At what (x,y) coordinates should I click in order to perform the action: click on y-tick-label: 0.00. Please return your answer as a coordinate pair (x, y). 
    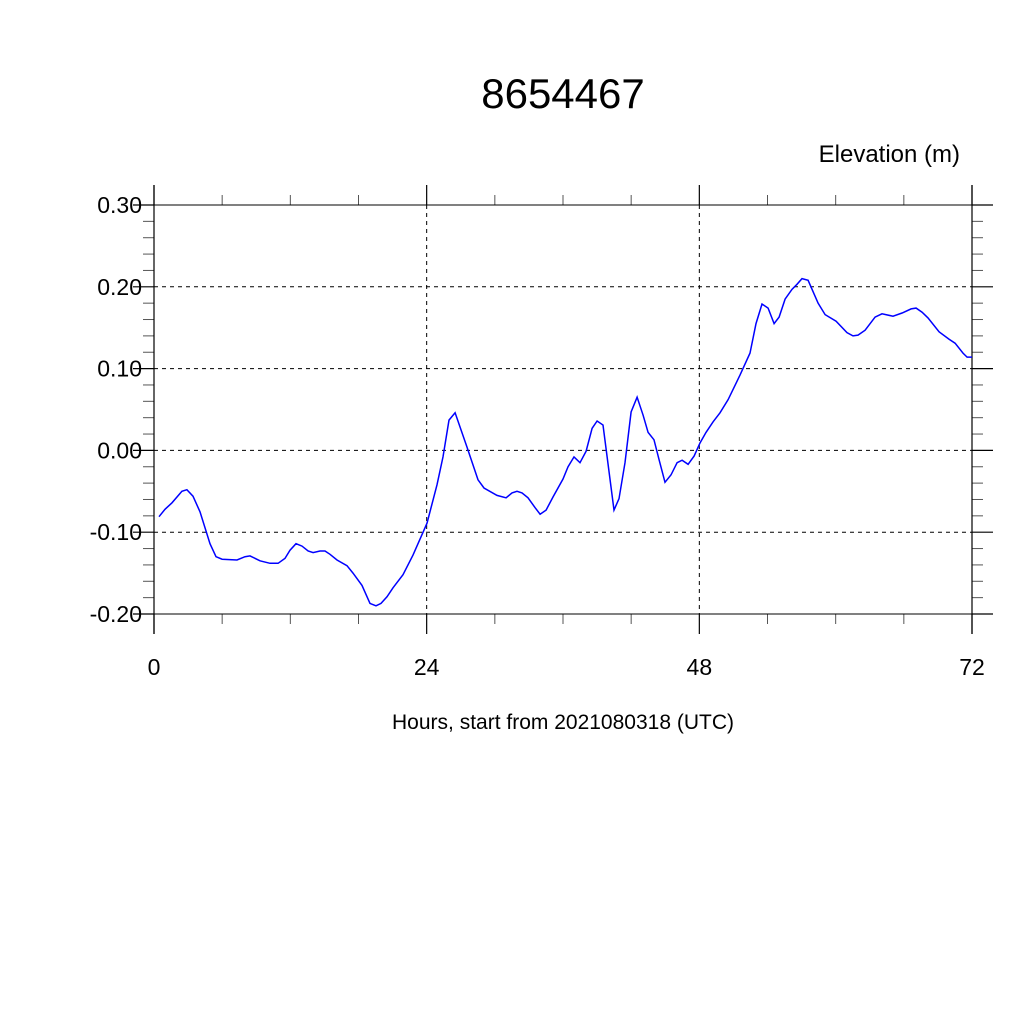
    Looking at the image, I should click on (119, 450).